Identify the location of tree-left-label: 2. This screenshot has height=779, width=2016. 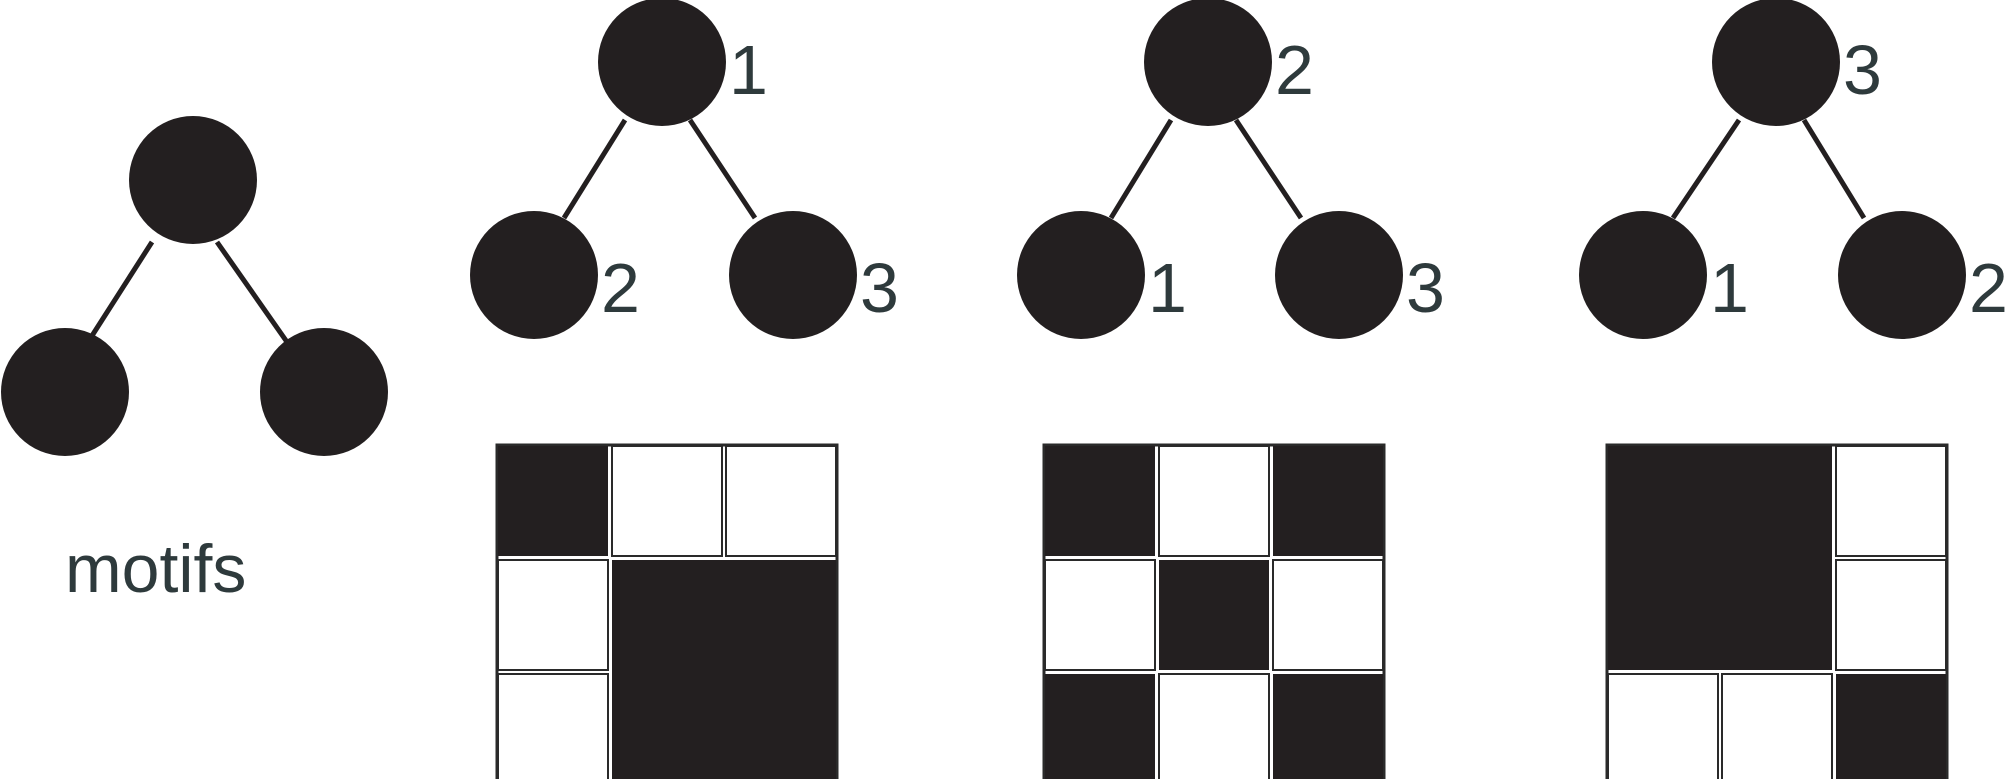
(620, 288).